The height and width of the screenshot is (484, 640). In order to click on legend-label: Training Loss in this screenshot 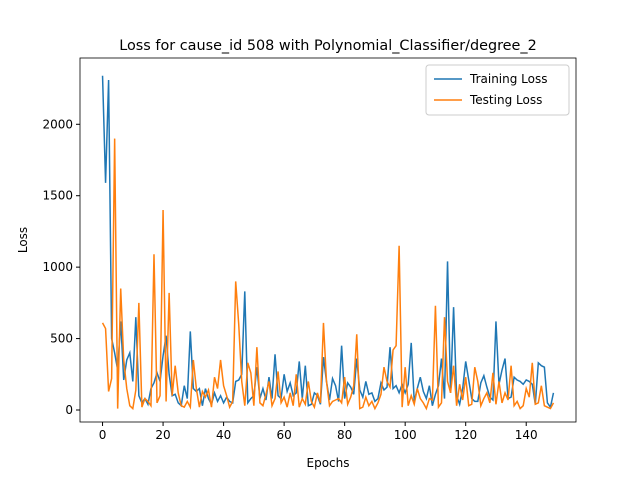, I will do `click(508, 79)`.